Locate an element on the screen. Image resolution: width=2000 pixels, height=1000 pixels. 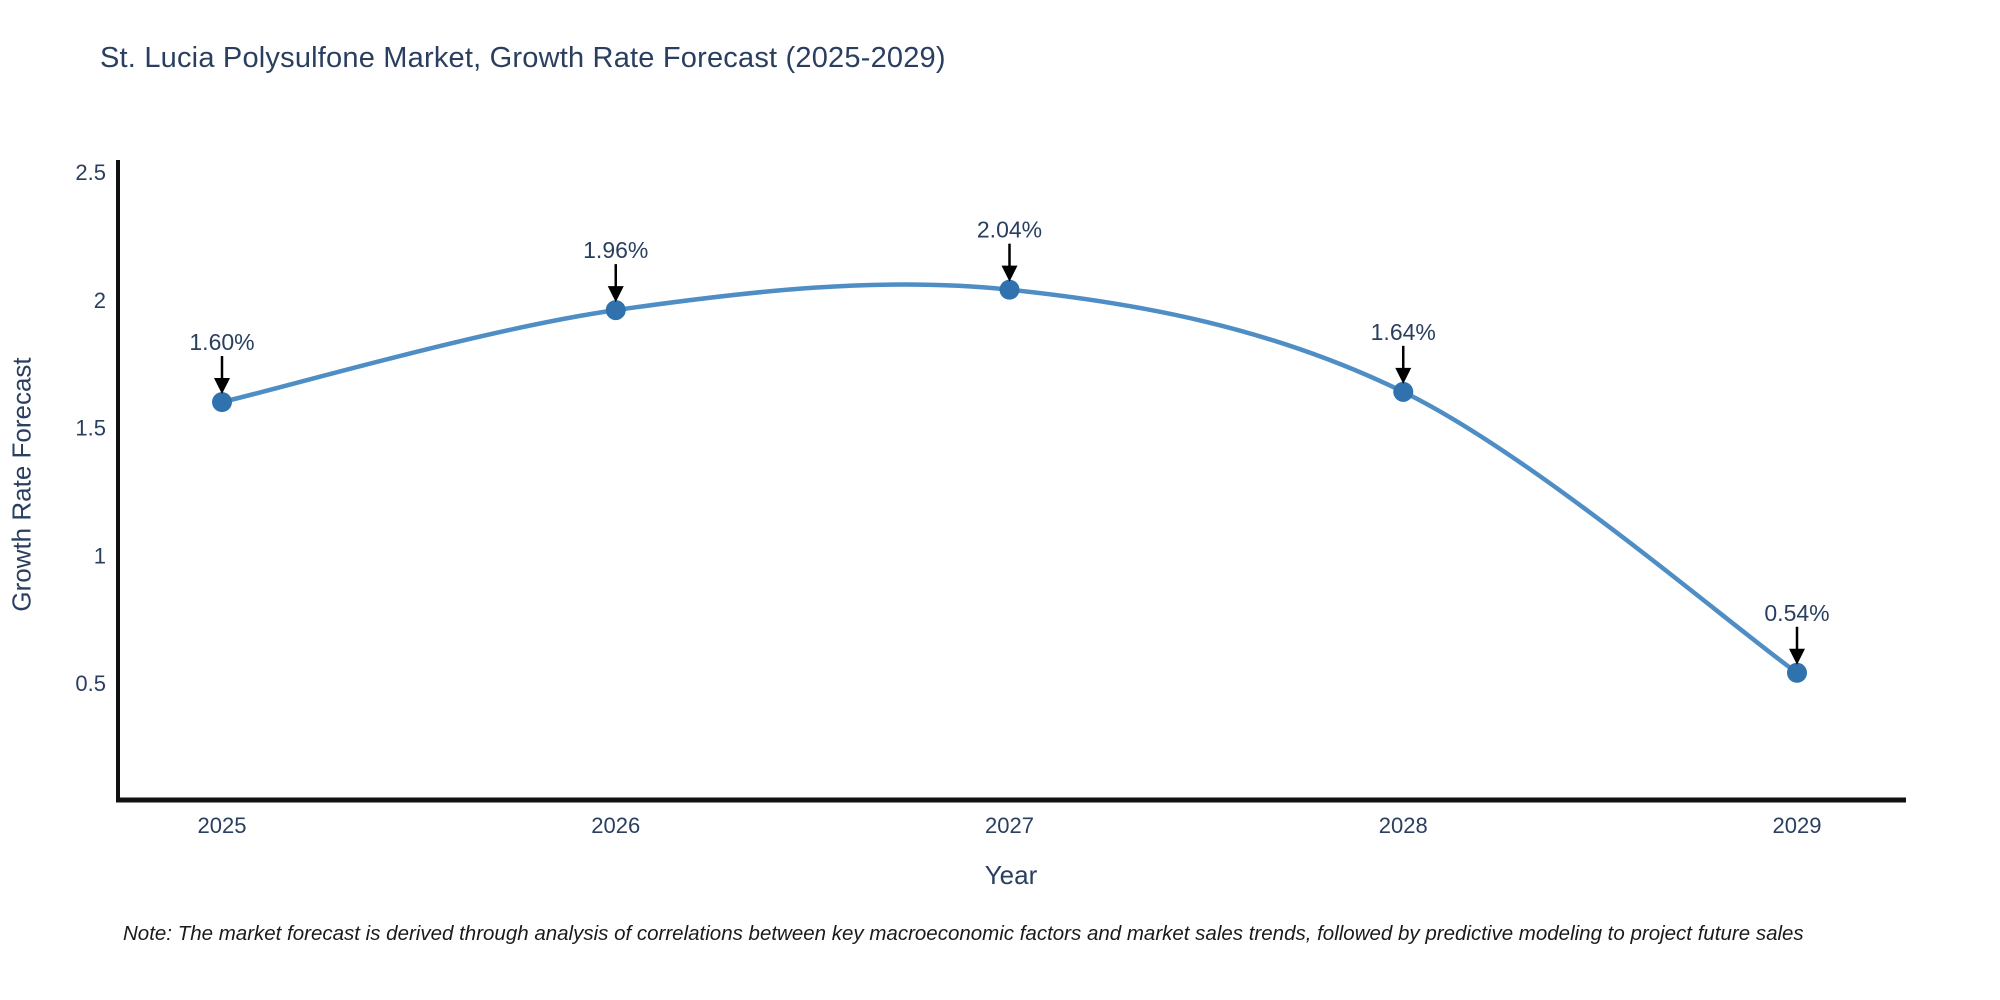
x-axis-title: Year is located at coordinates (1011, 875).